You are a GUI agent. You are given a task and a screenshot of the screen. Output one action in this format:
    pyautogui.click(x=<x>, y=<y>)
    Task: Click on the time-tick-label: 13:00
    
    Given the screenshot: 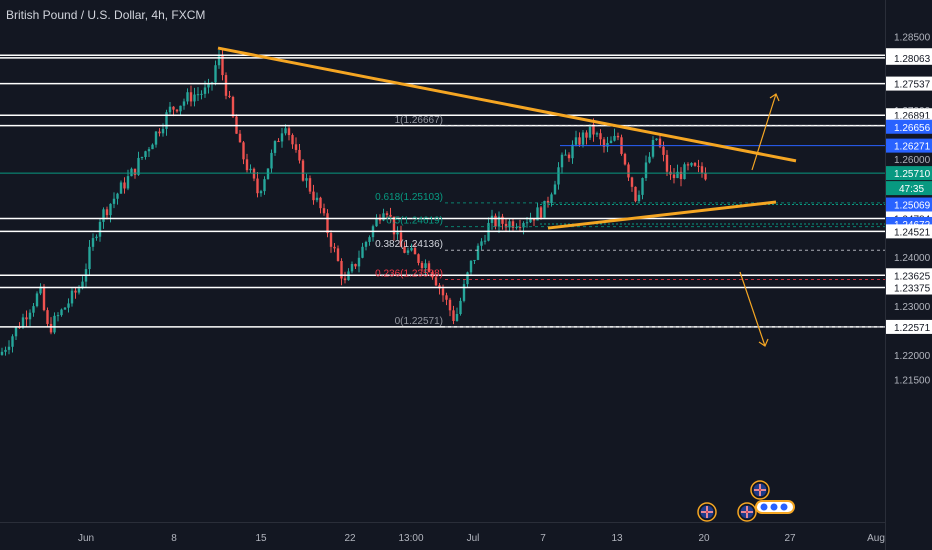 What is the action you would take?
    pyautogui.click(x=410, y=538)
    